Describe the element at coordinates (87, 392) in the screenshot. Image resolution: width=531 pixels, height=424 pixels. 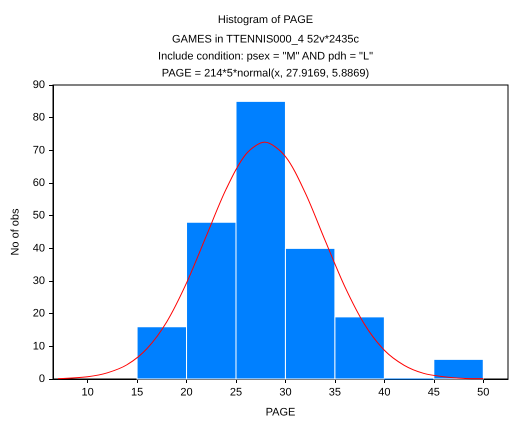
I see `x-tick-label: 10` at that location.